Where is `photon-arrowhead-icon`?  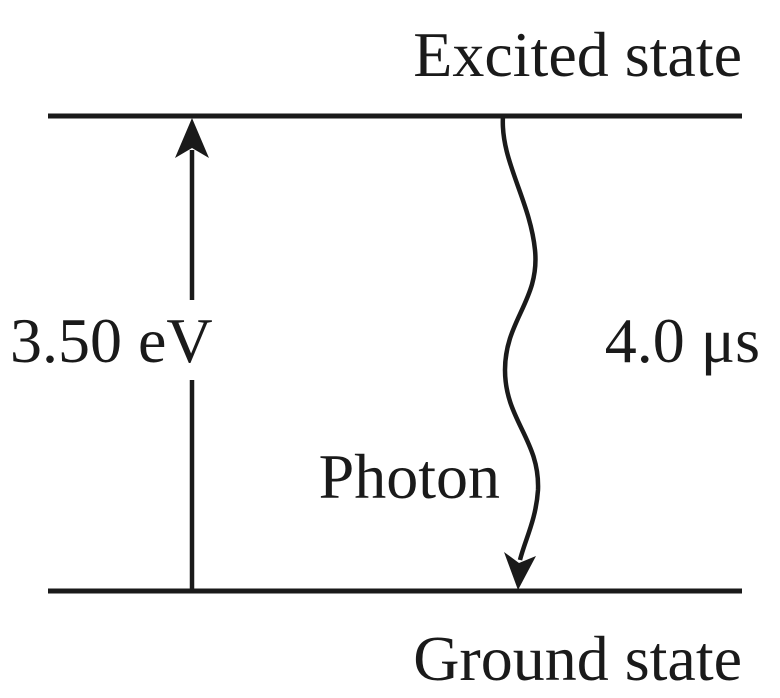
photon-arrowhead-icon is located at coordinates (520, 571).